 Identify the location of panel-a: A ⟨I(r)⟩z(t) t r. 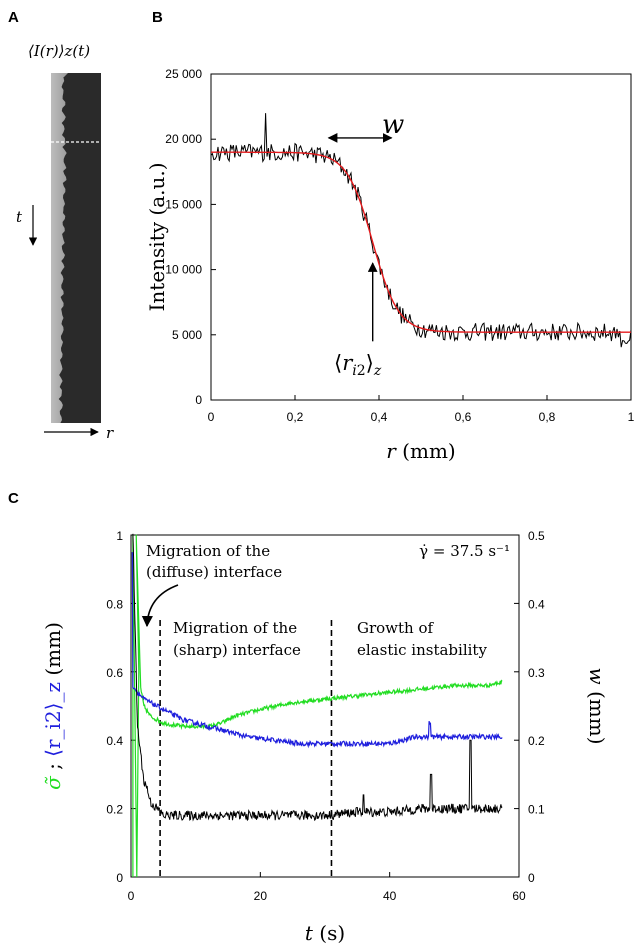
(61, 225).